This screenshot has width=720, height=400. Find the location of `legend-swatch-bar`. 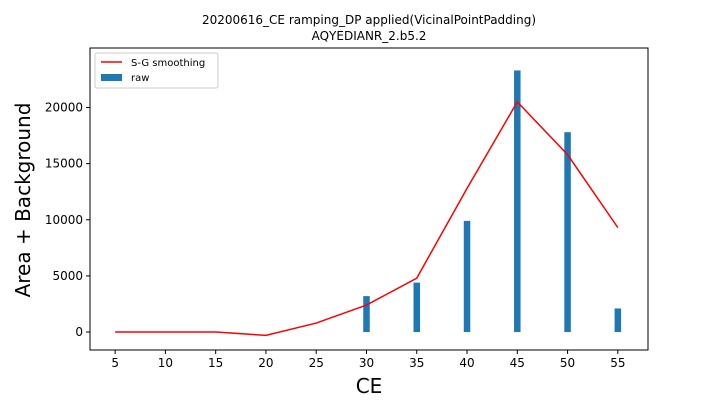

legend-swatch-bar is located at coordinates (111, 77).